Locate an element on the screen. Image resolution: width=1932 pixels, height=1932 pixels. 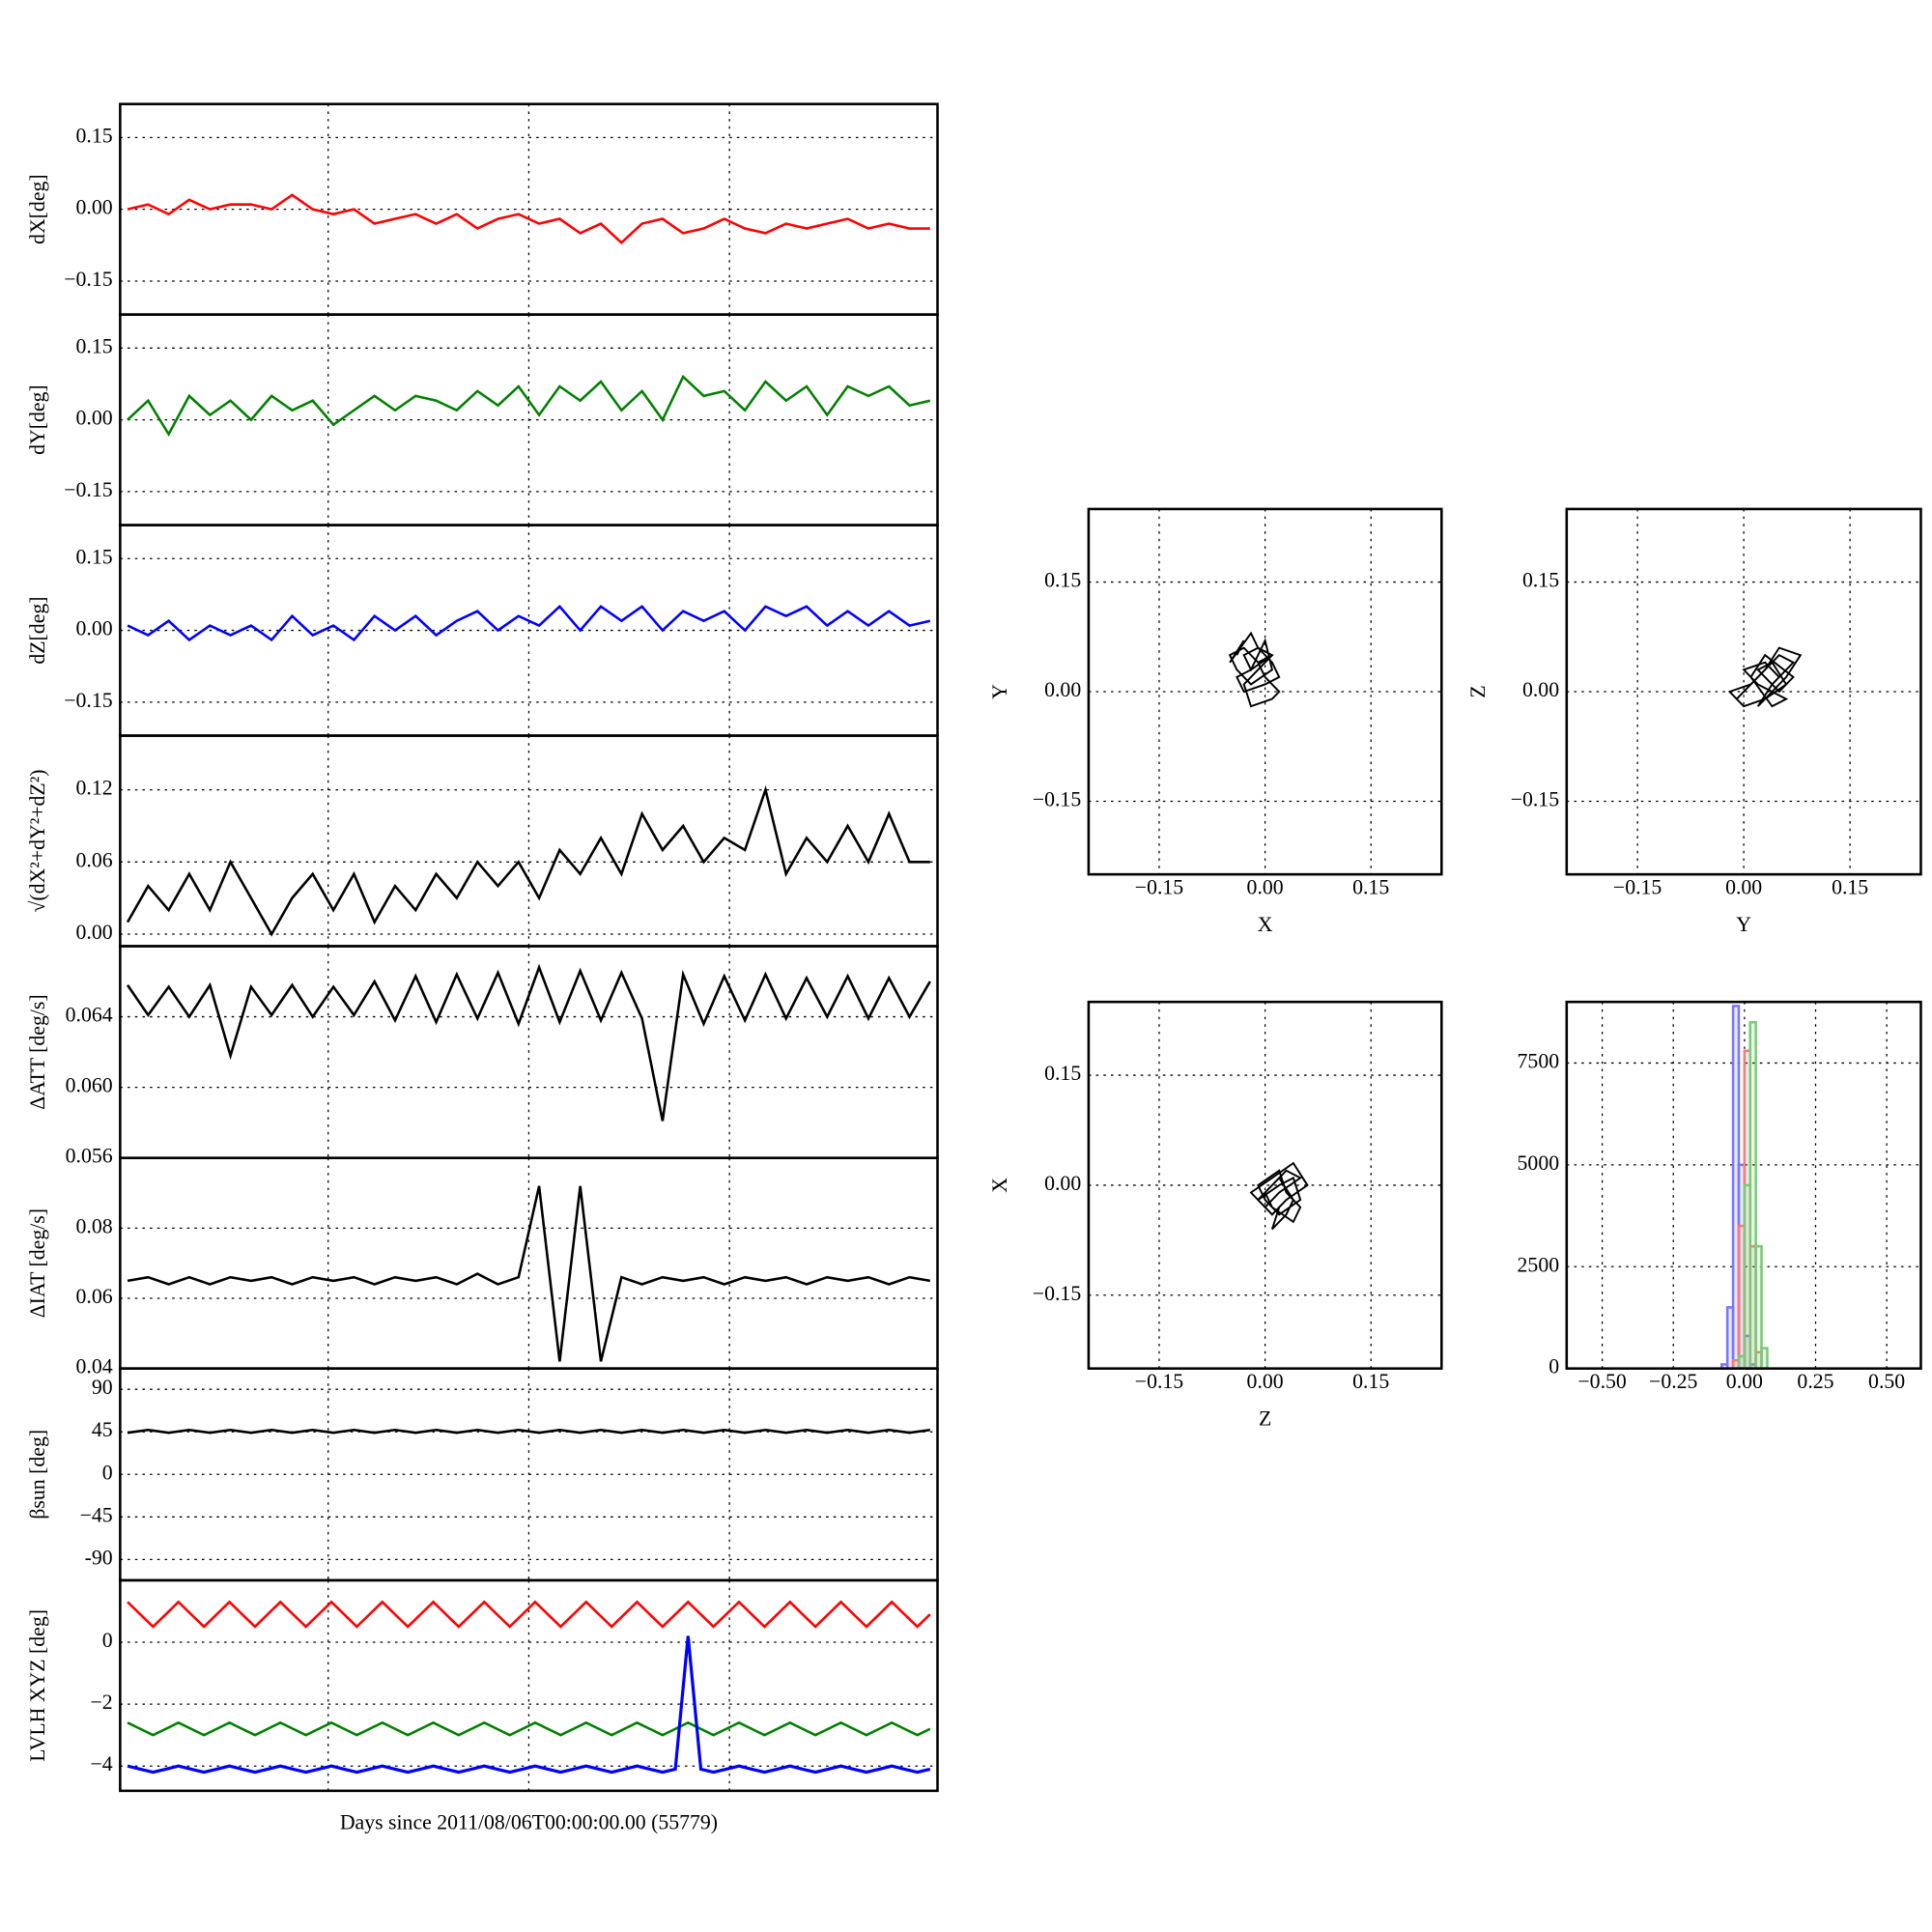
y-tick-label: −45 is located at coordinates (96, 1514).